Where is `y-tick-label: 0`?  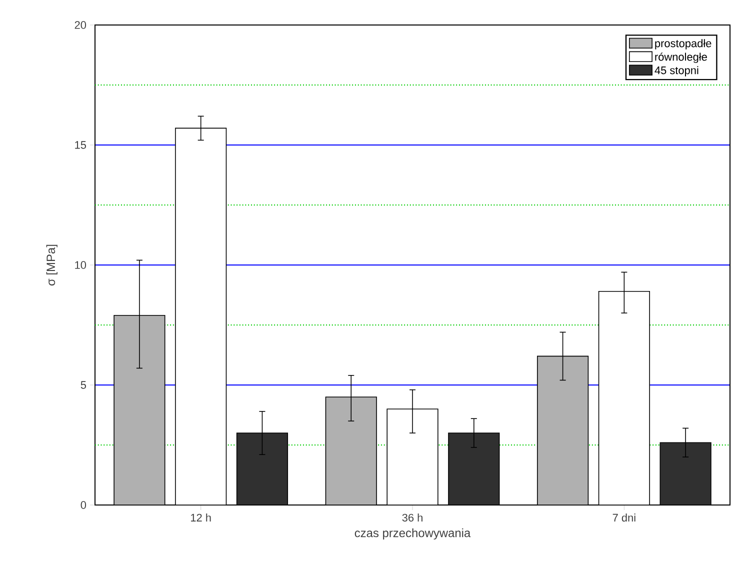
y-tick-label: 0 is located at coordinates (83, 505).